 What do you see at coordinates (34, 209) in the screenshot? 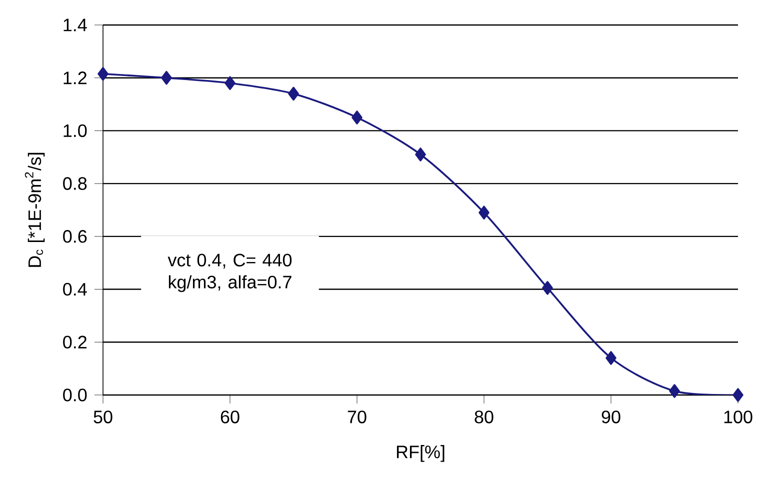
I see `y-axis-title: D$_{c}$ [*1E-9m$^{2}$/s]` at bounding box center [34, 209].